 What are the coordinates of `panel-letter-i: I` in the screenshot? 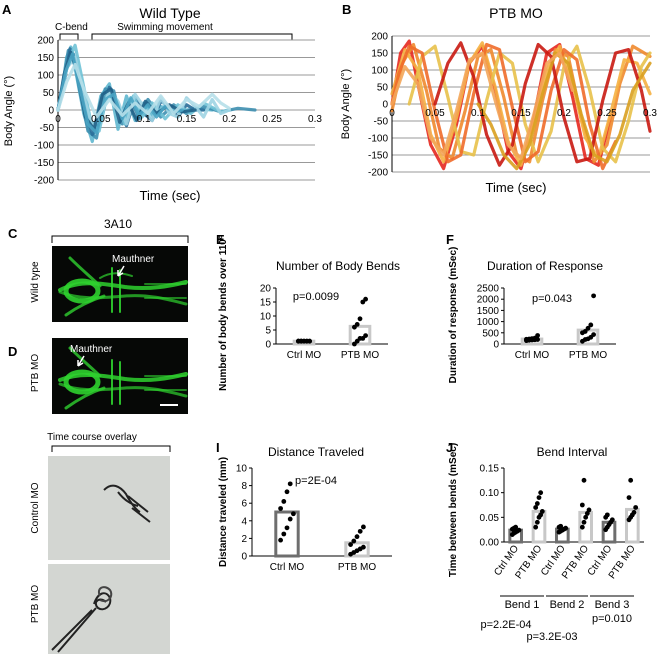 It's located at (218, 447).